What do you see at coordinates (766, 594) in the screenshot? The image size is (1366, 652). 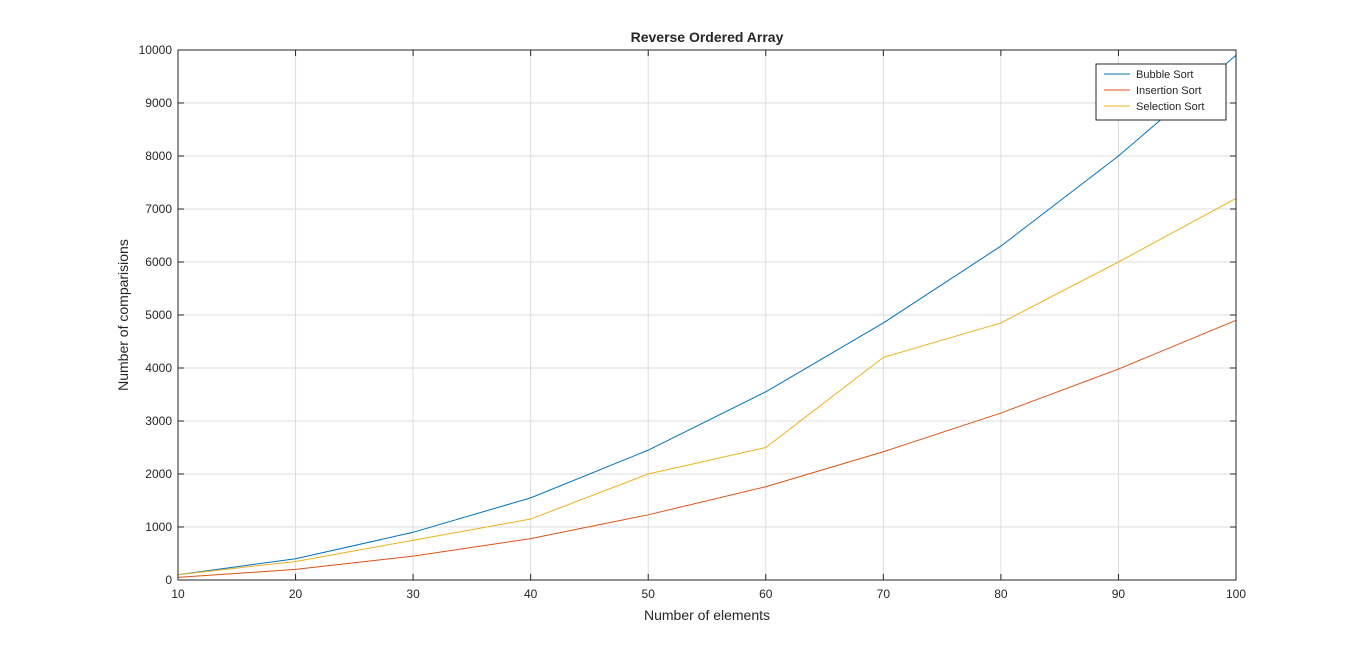 I see `x-tick-label: 60` at bounding box center [766, 594].